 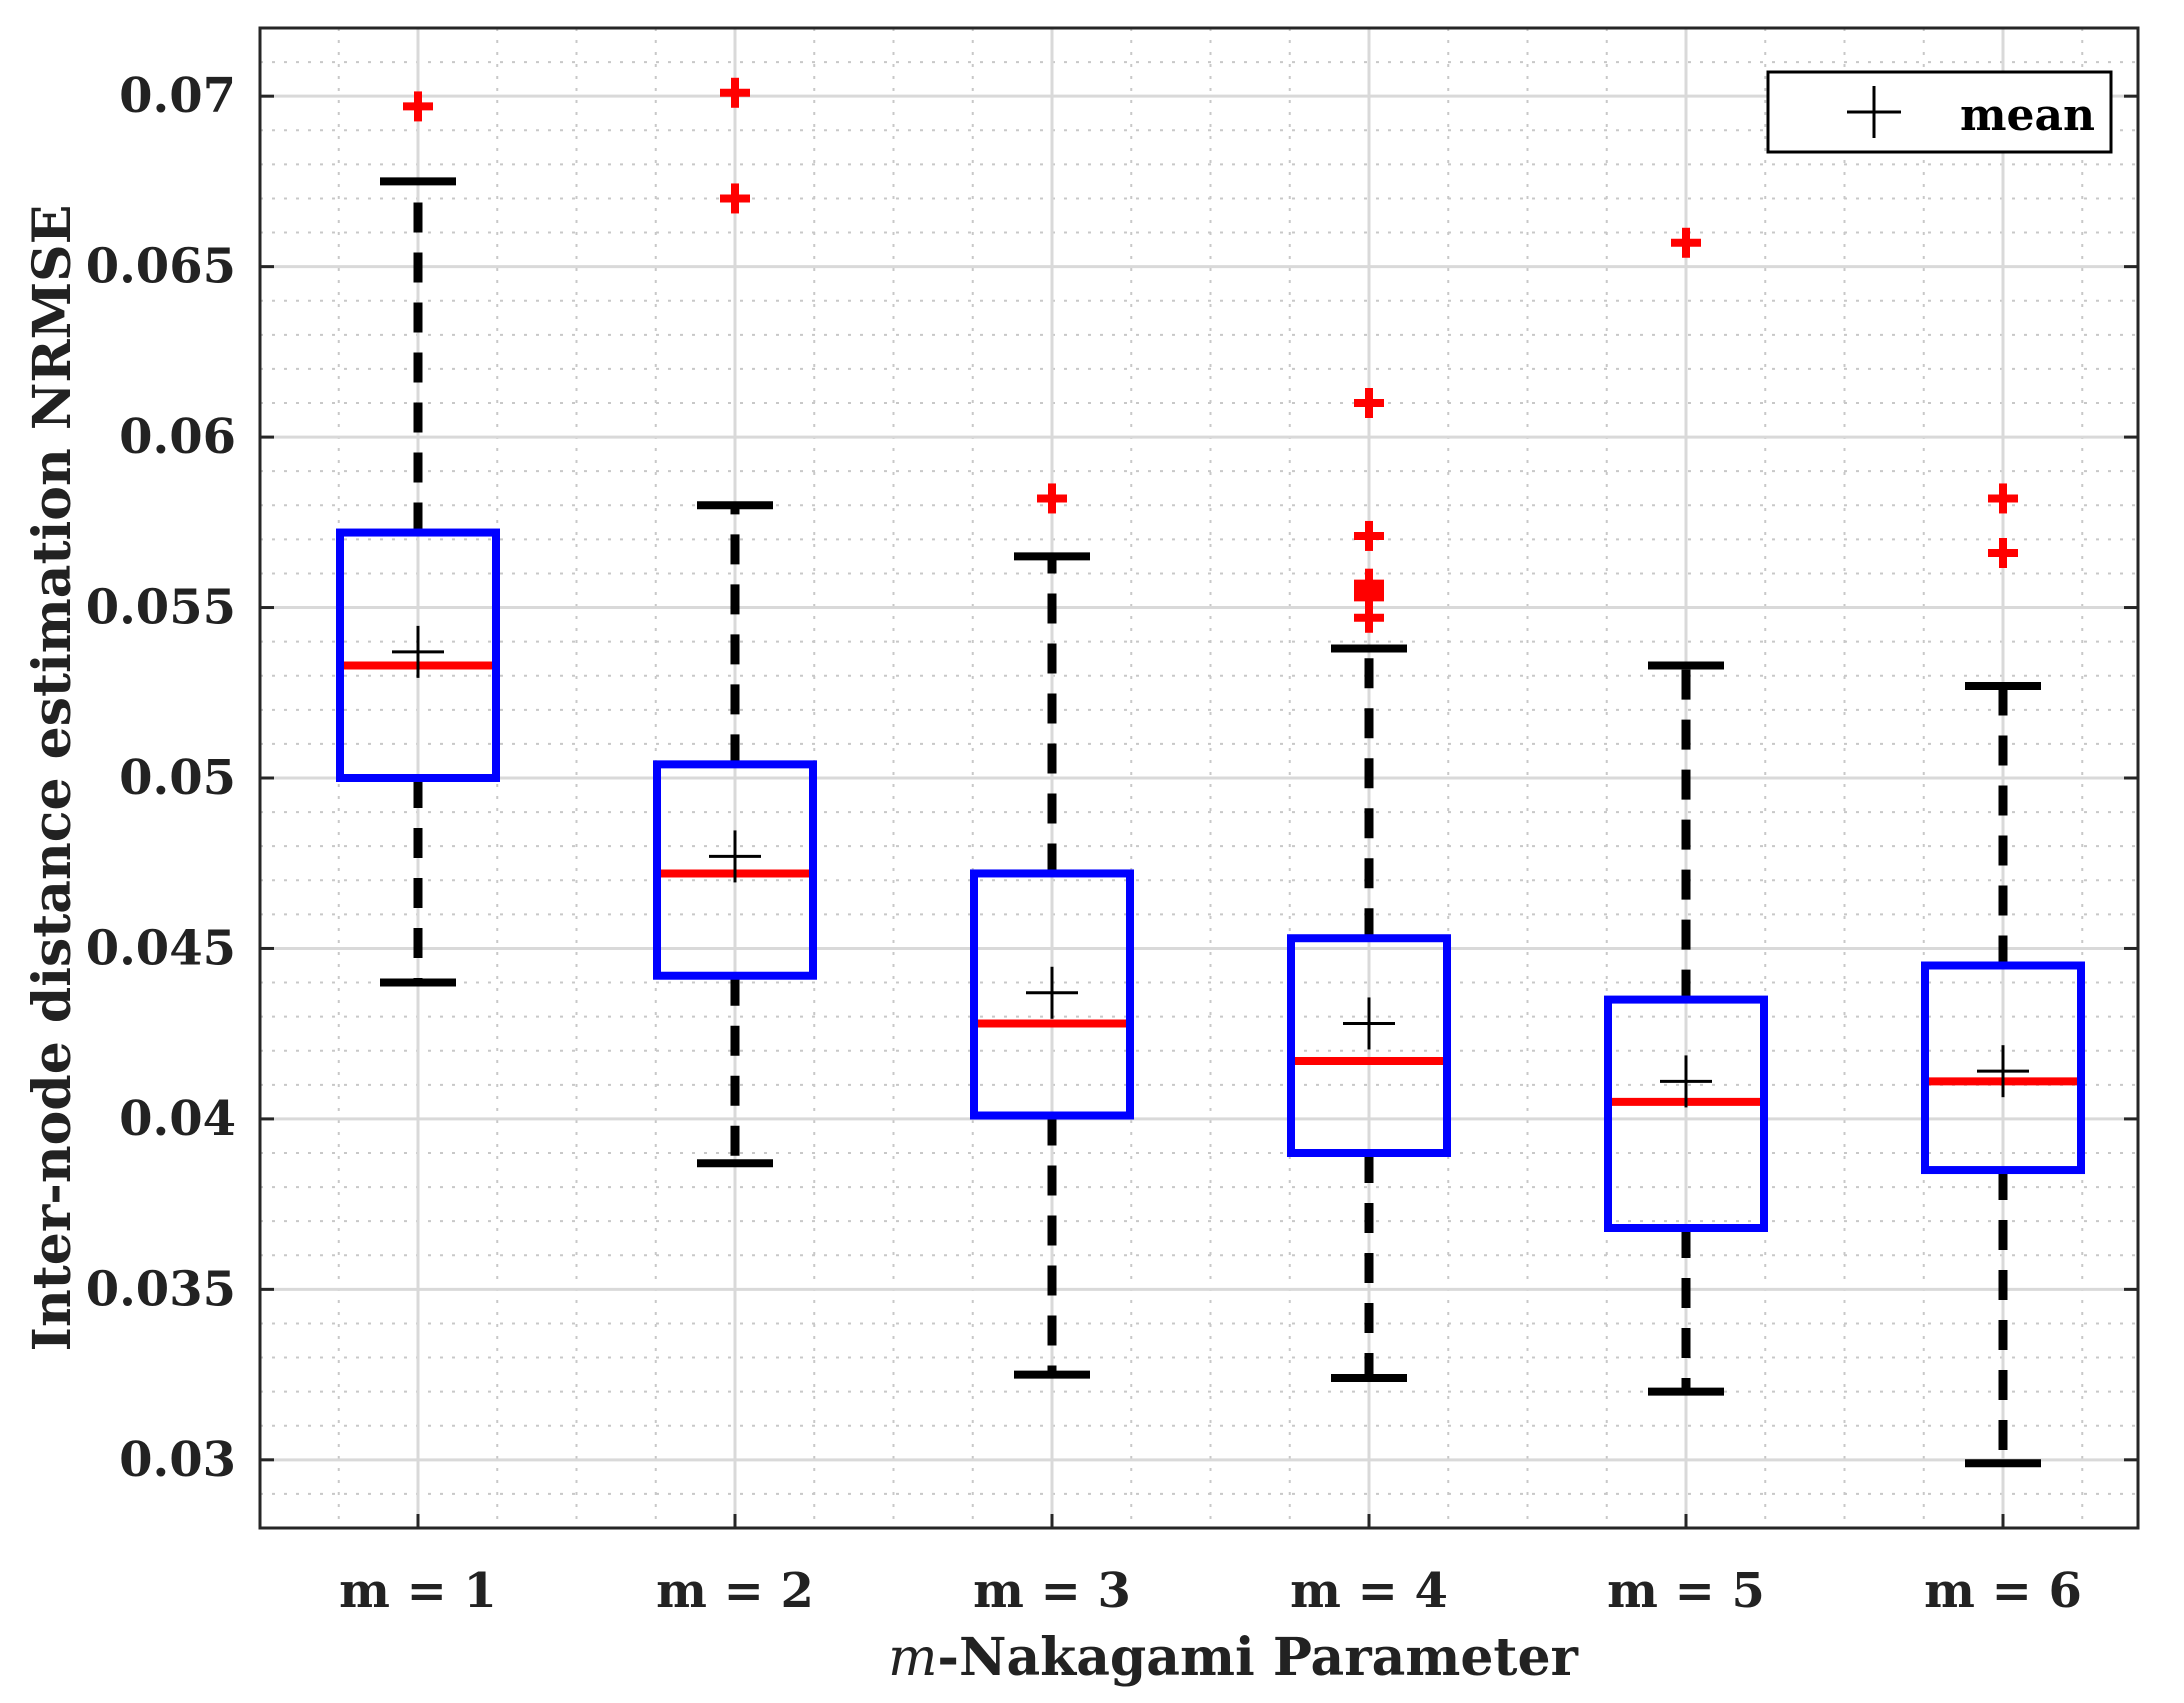 What do you see at coordinates (161, 608) in the screenshot?
I see `y-tick-label: 0.055` at bounding box center [161, 608].